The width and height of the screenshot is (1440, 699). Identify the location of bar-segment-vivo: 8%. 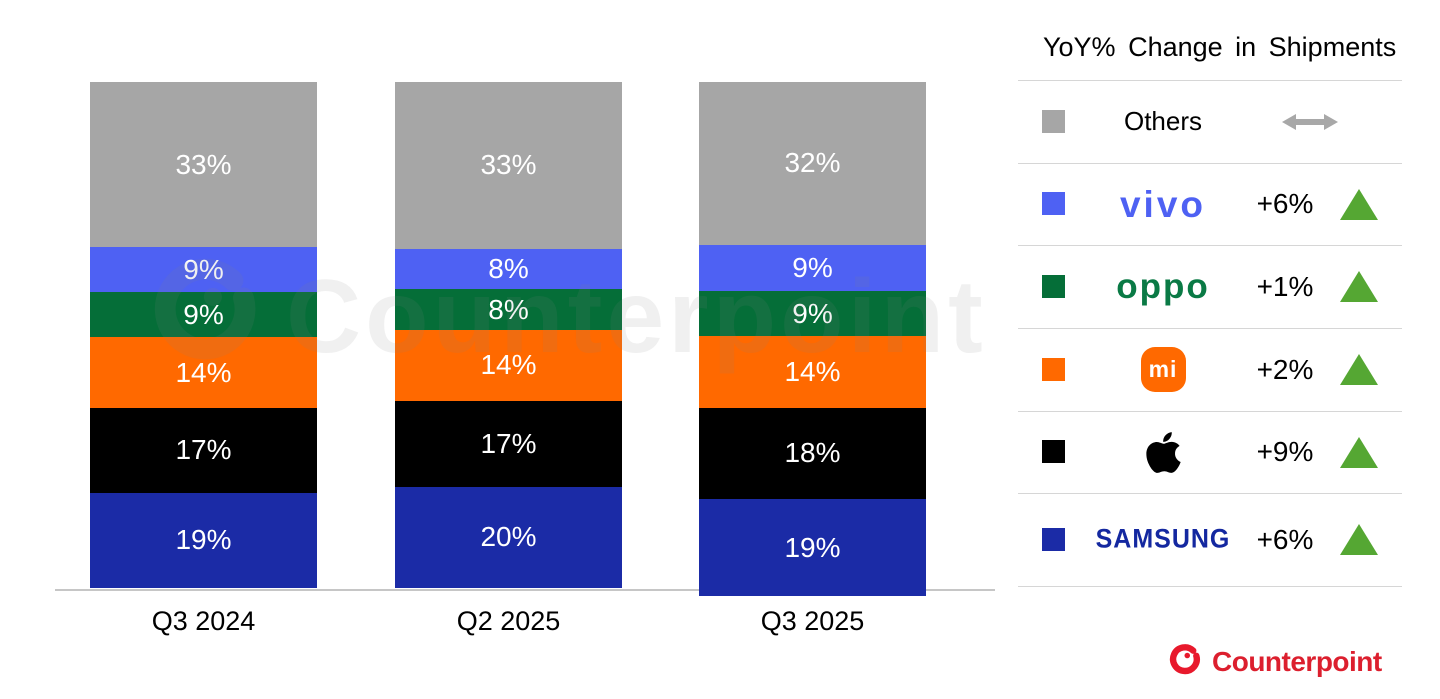
(508, 269).